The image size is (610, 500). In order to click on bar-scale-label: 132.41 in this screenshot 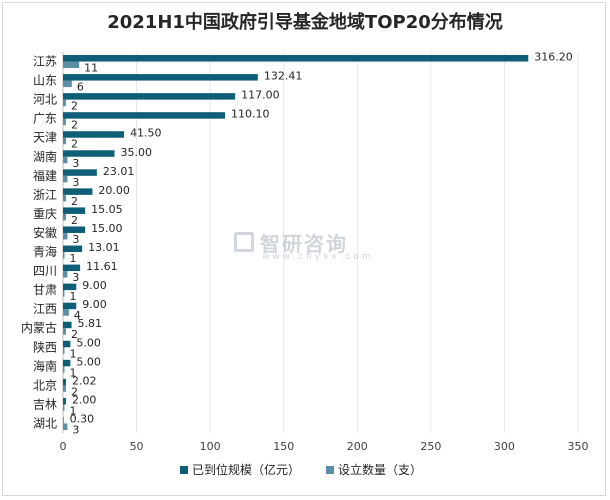, I will do `click(283, 76)`.